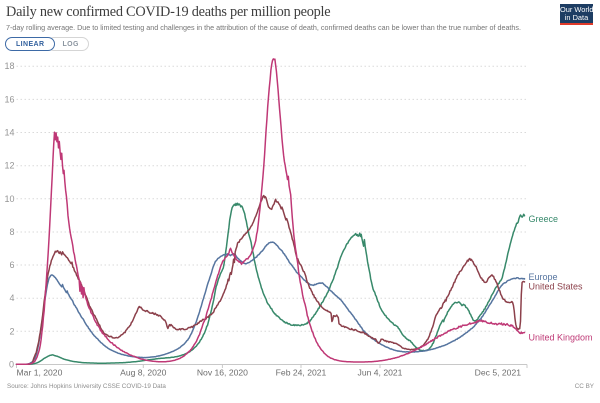 The height and width of the screenshot is (403, 600). I want to click on svg-text: 18, so click(9, 66).